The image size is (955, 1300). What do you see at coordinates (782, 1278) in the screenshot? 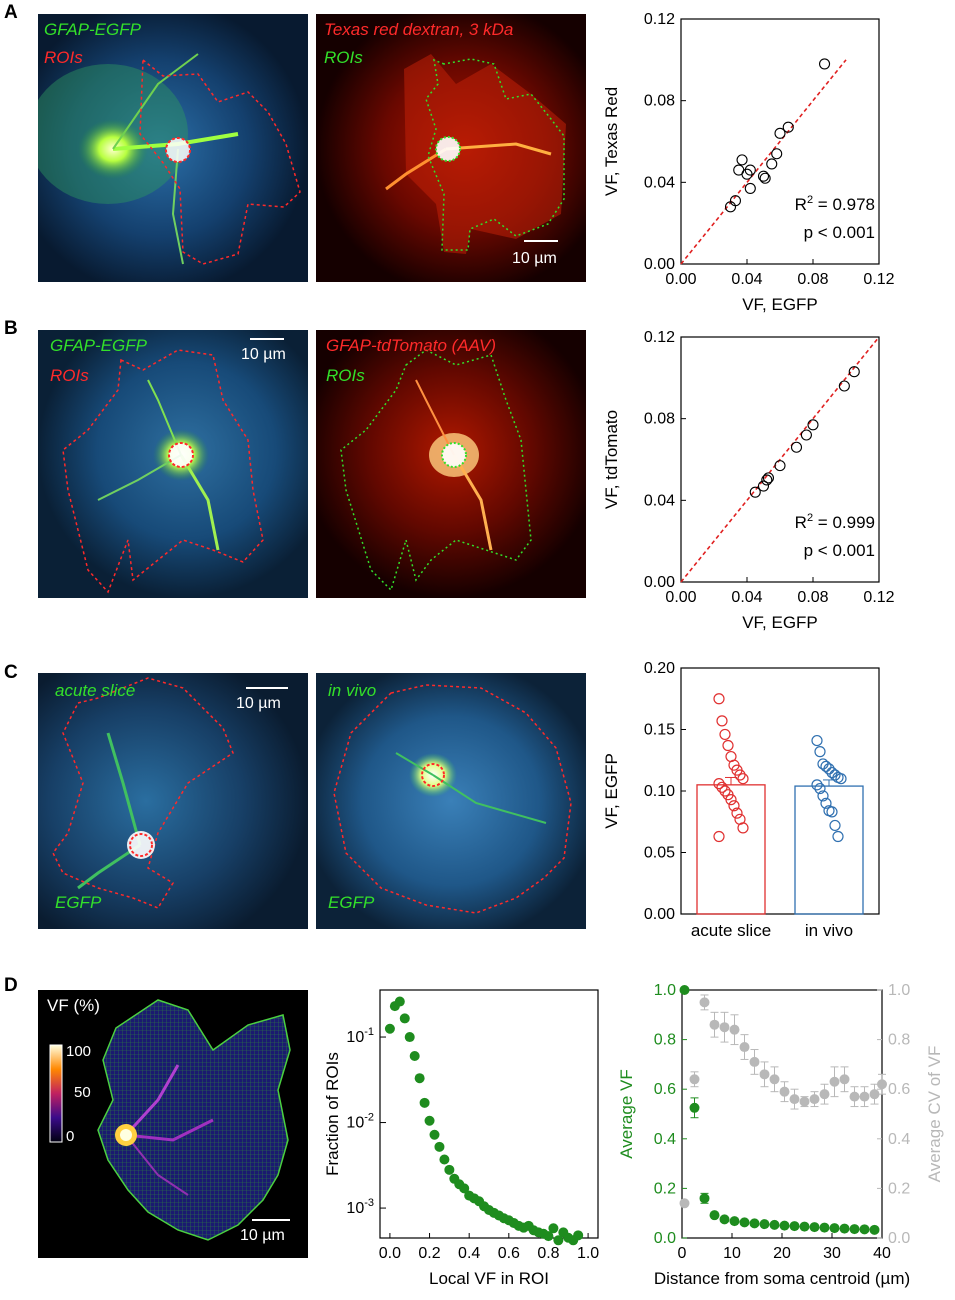
I see `x-axis-label: Distance from soma centroid (µm)` at bounding box center [782, 1278].